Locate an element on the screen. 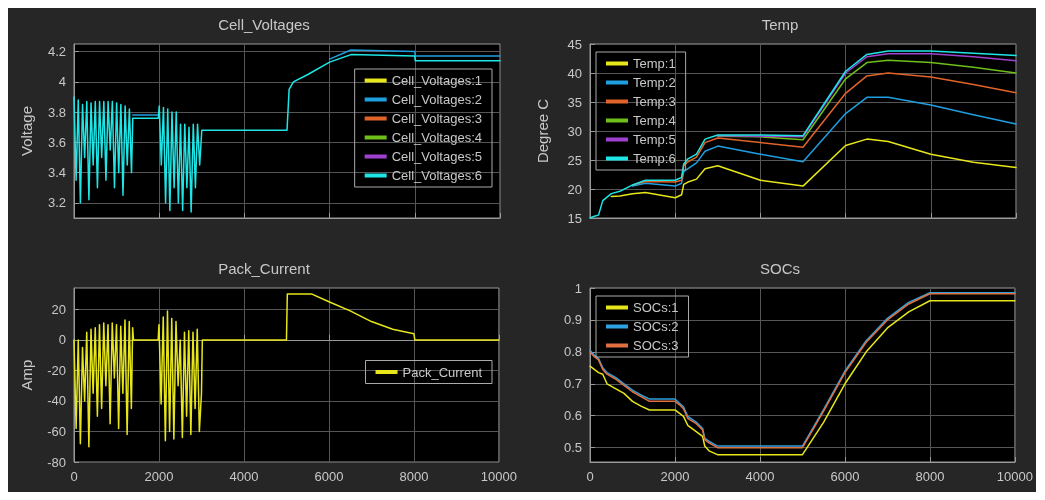 This screenshot has height=500, width=1045. y-tick-label: 3.2 is located at coordinates (56, 203).